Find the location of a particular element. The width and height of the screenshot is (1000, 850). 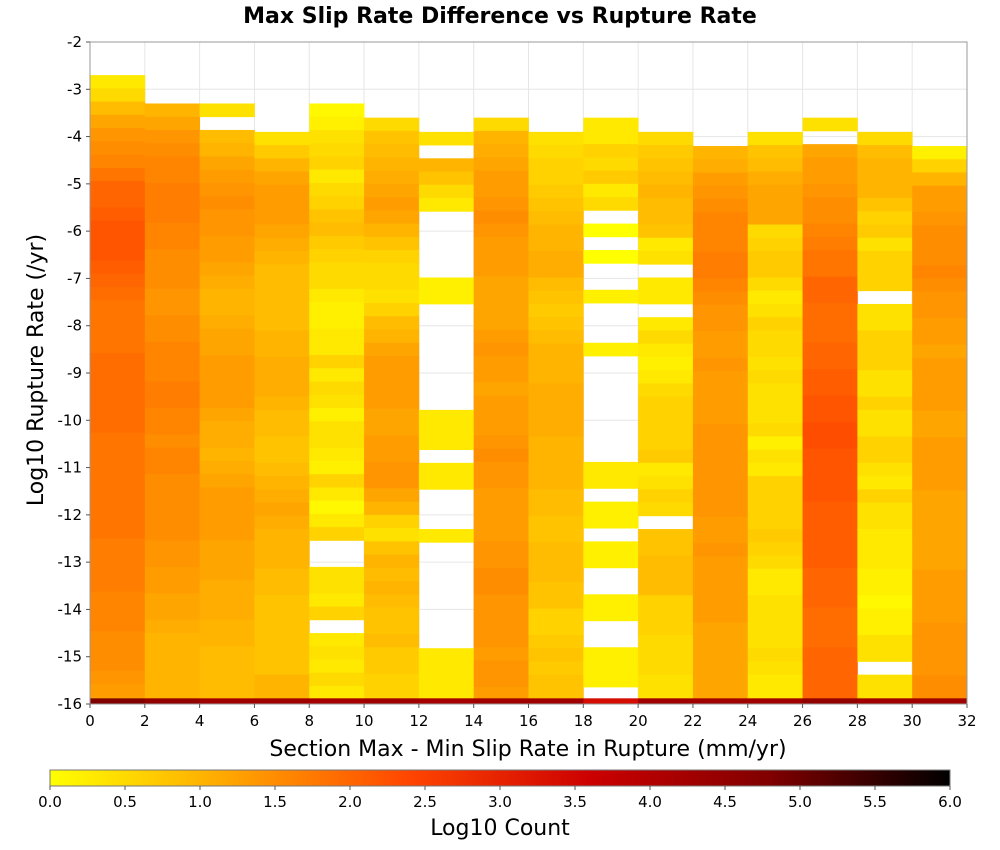

x-tick-label: 26 is located at coordinates (802, 721).